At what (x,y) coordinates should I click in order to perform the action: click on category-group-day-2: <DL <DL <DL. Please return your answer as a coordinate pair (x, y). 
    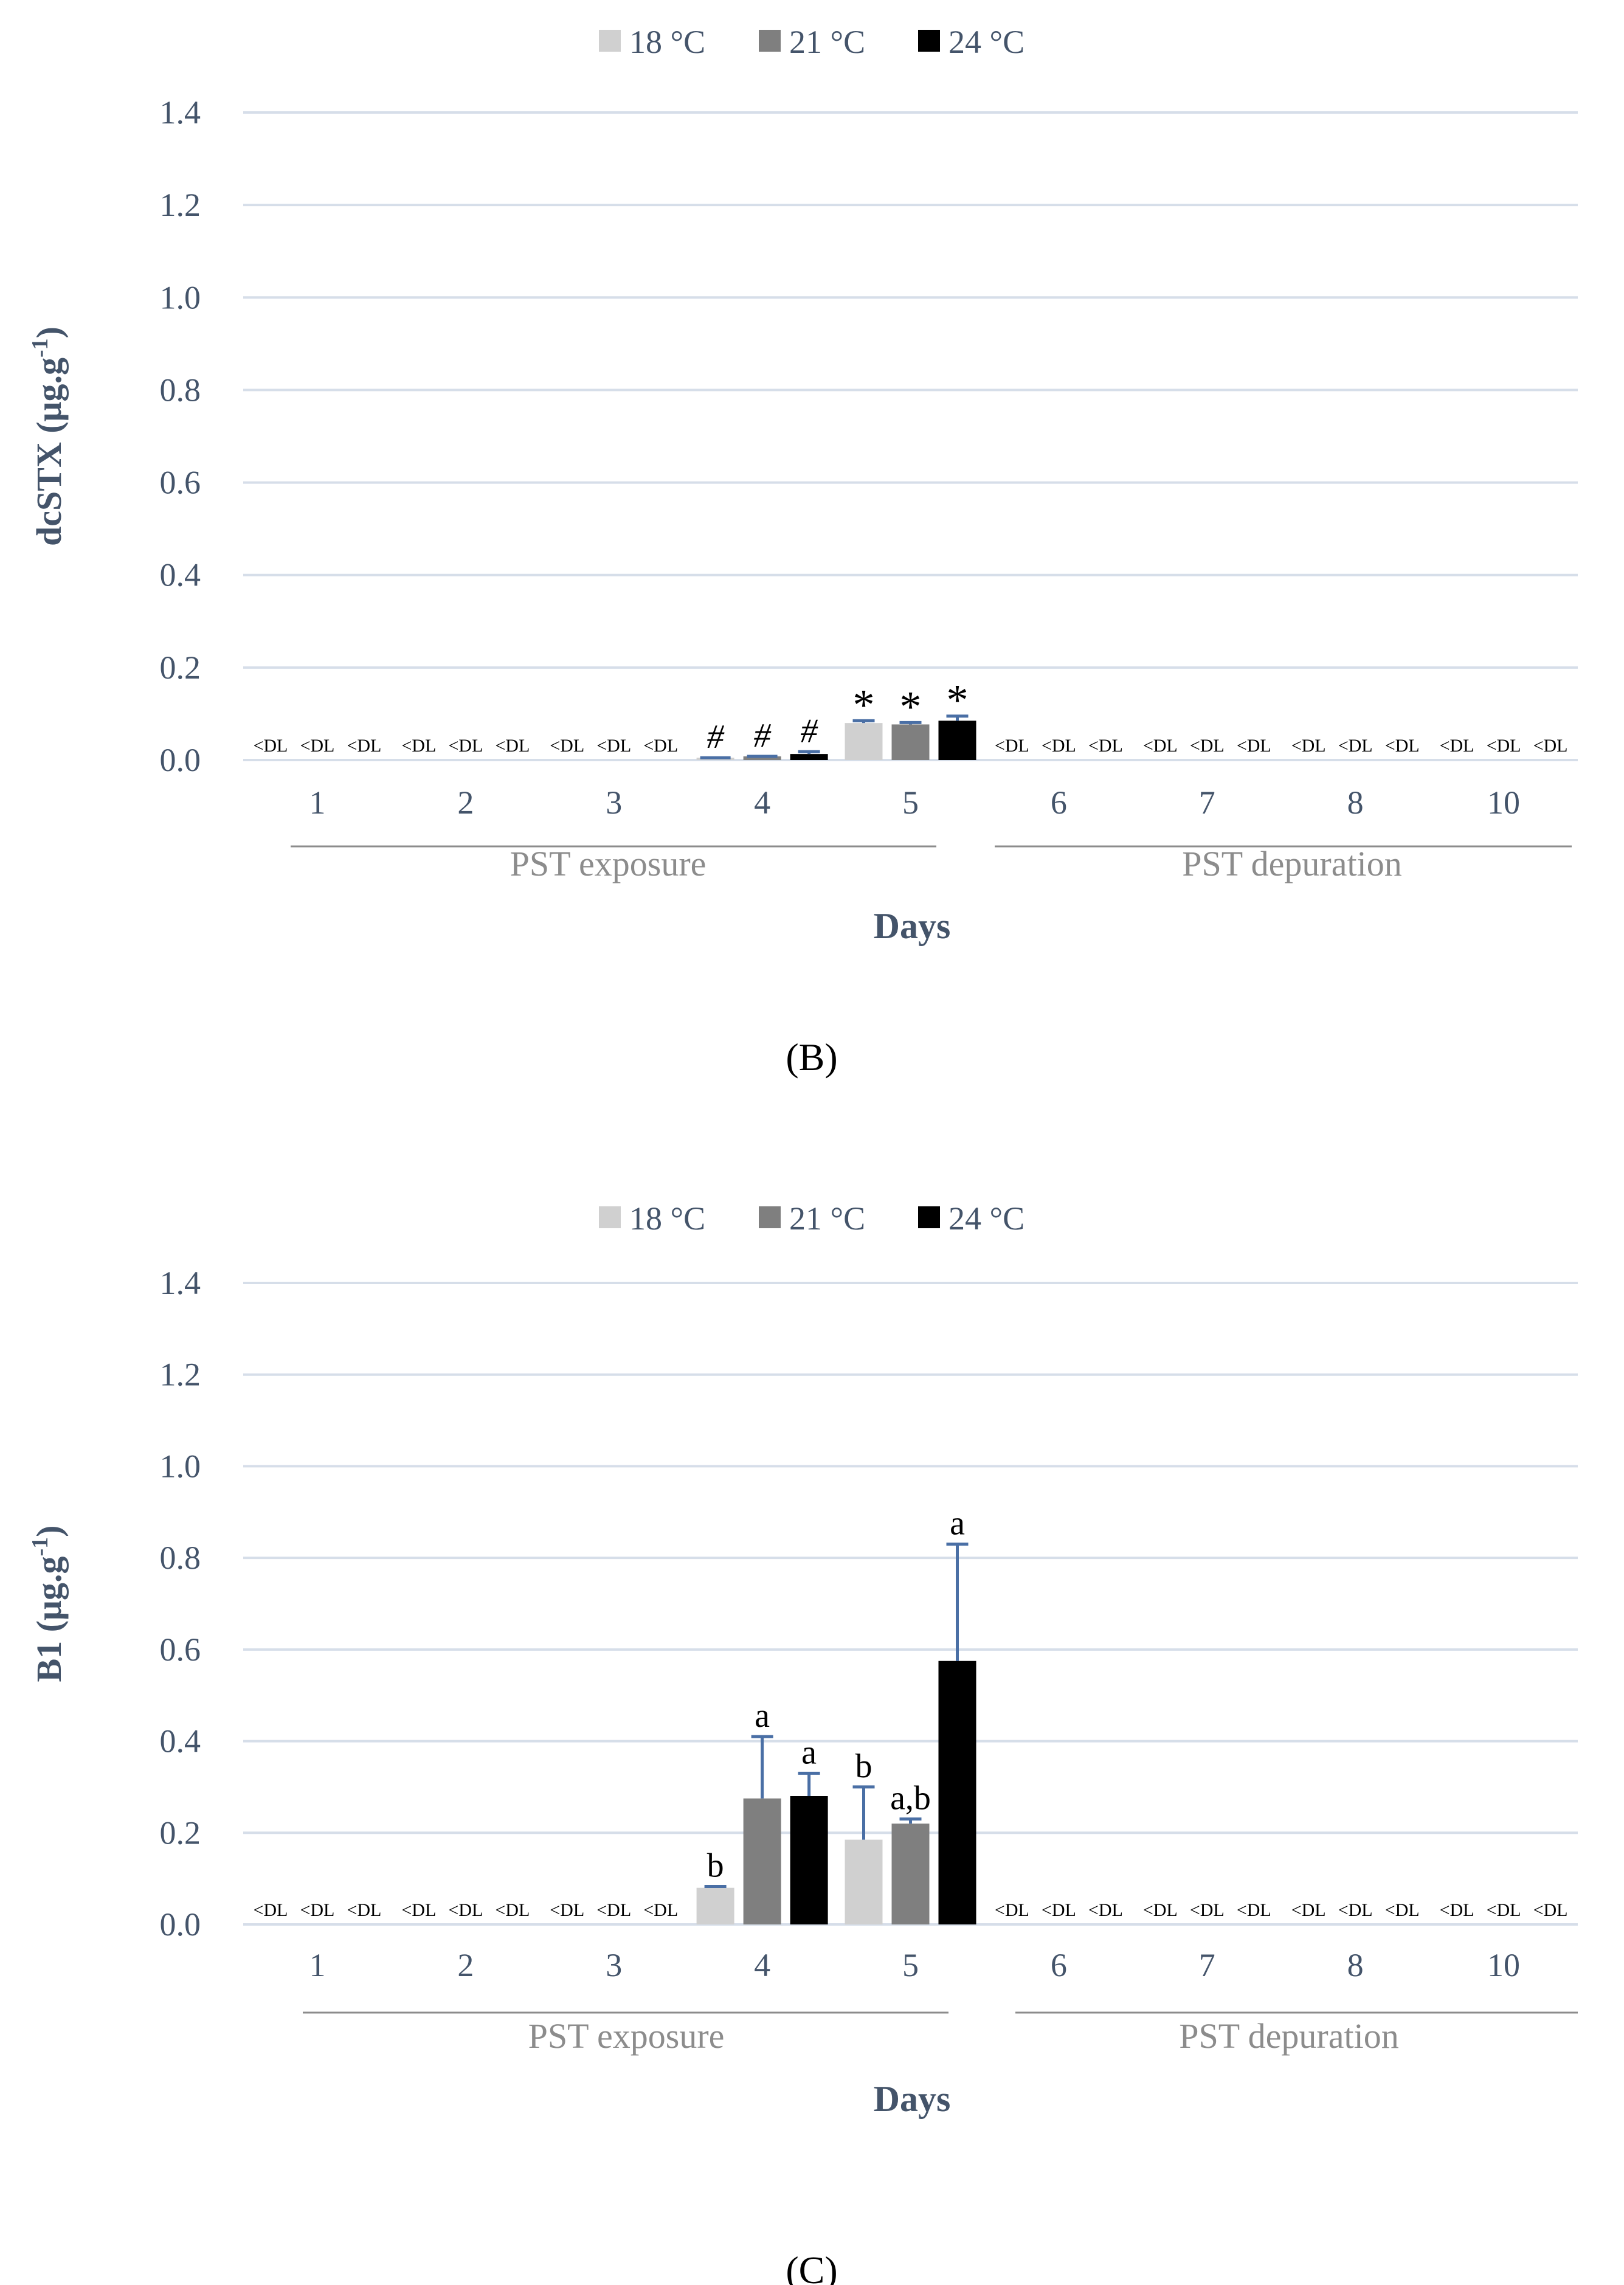
    Looking at the image, I should click on (465, 746).